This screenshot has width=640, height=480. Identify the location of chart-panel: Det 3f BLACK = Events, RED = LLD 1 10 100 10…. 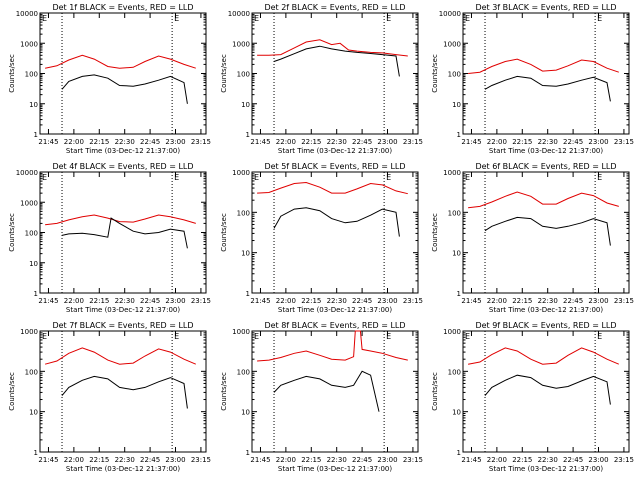
(532, 79).